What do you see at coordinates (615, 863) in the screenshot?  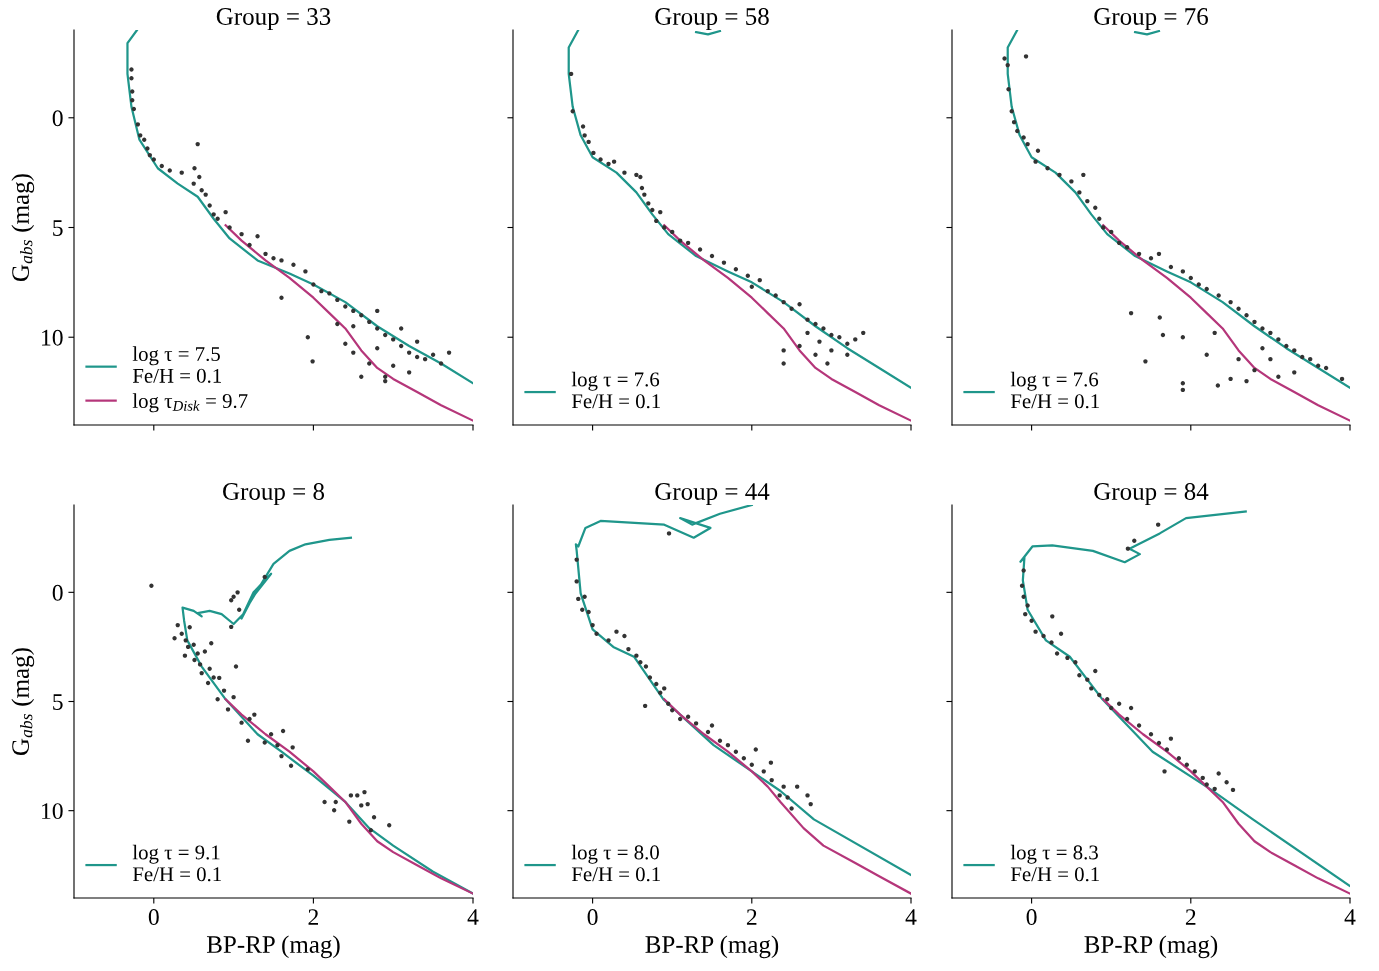 I see `legend-label: log τ = 8.0 Fe/H = 0.1` at bounding box center [615, 863].